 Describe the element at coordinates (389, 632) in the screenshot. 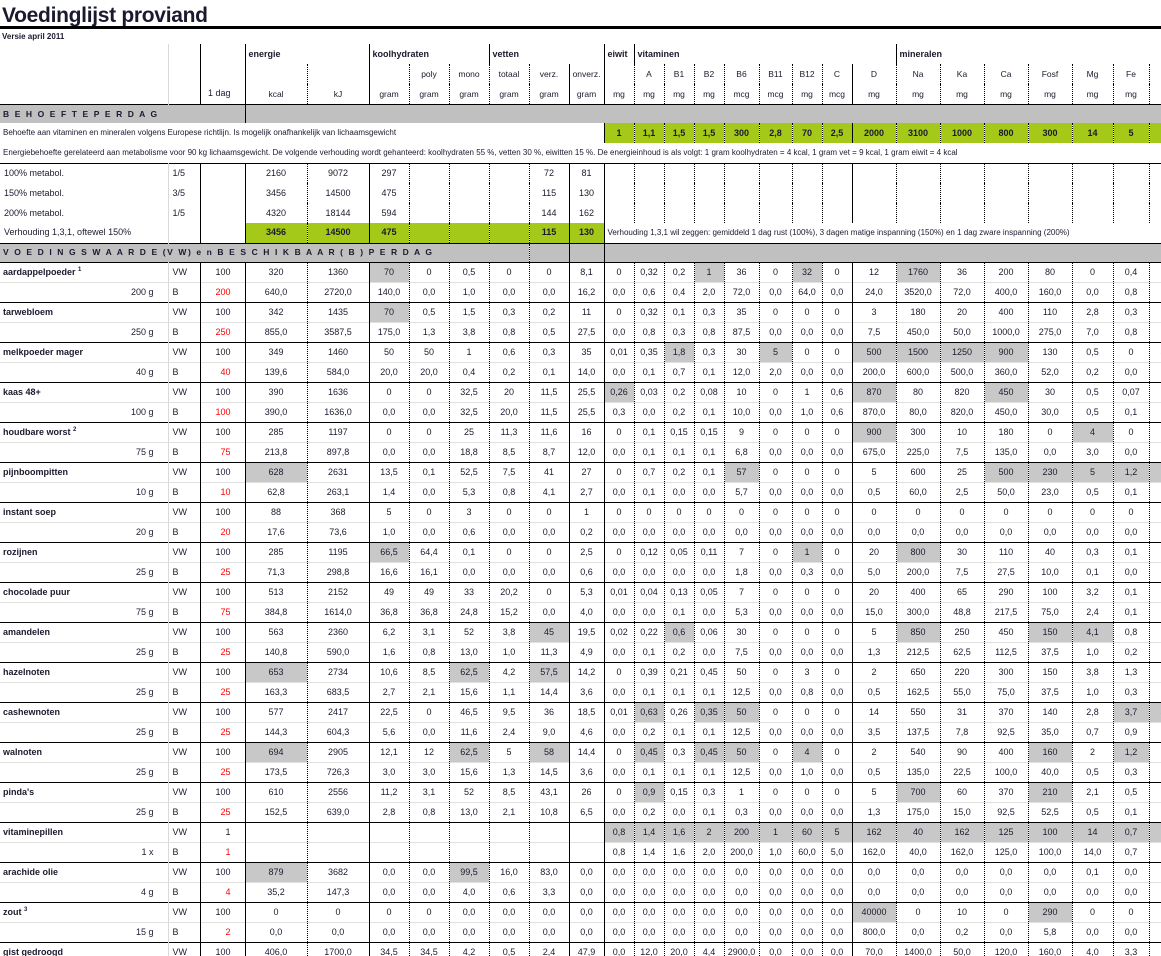

I see `vw-cell: 6,2` at that location.